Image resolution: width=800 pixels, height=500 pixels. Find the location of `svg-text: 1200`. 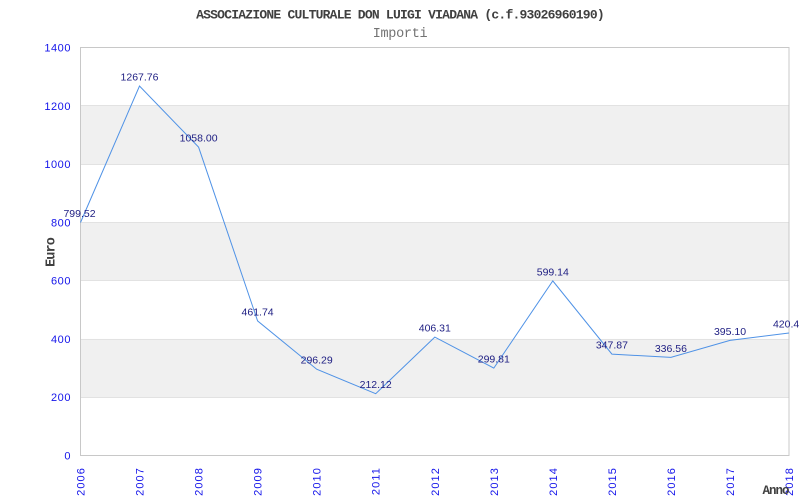

svg-text: 1200 is located at coordinates (57, 107).